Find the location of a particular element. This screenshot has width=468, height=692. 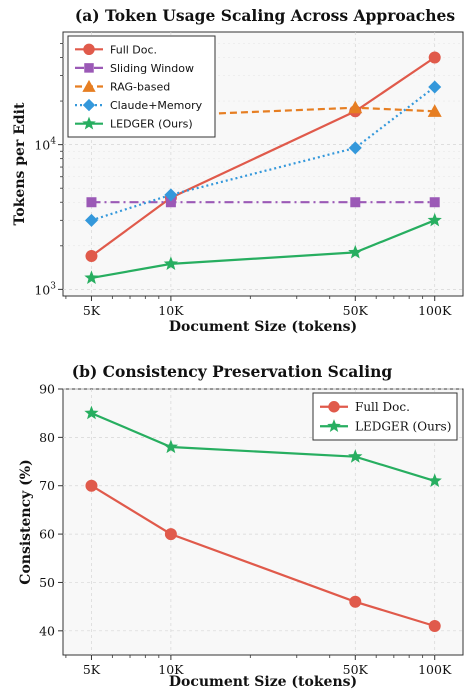

panel-b-x-tick-label: 100K is located at coordinates (435, 669).